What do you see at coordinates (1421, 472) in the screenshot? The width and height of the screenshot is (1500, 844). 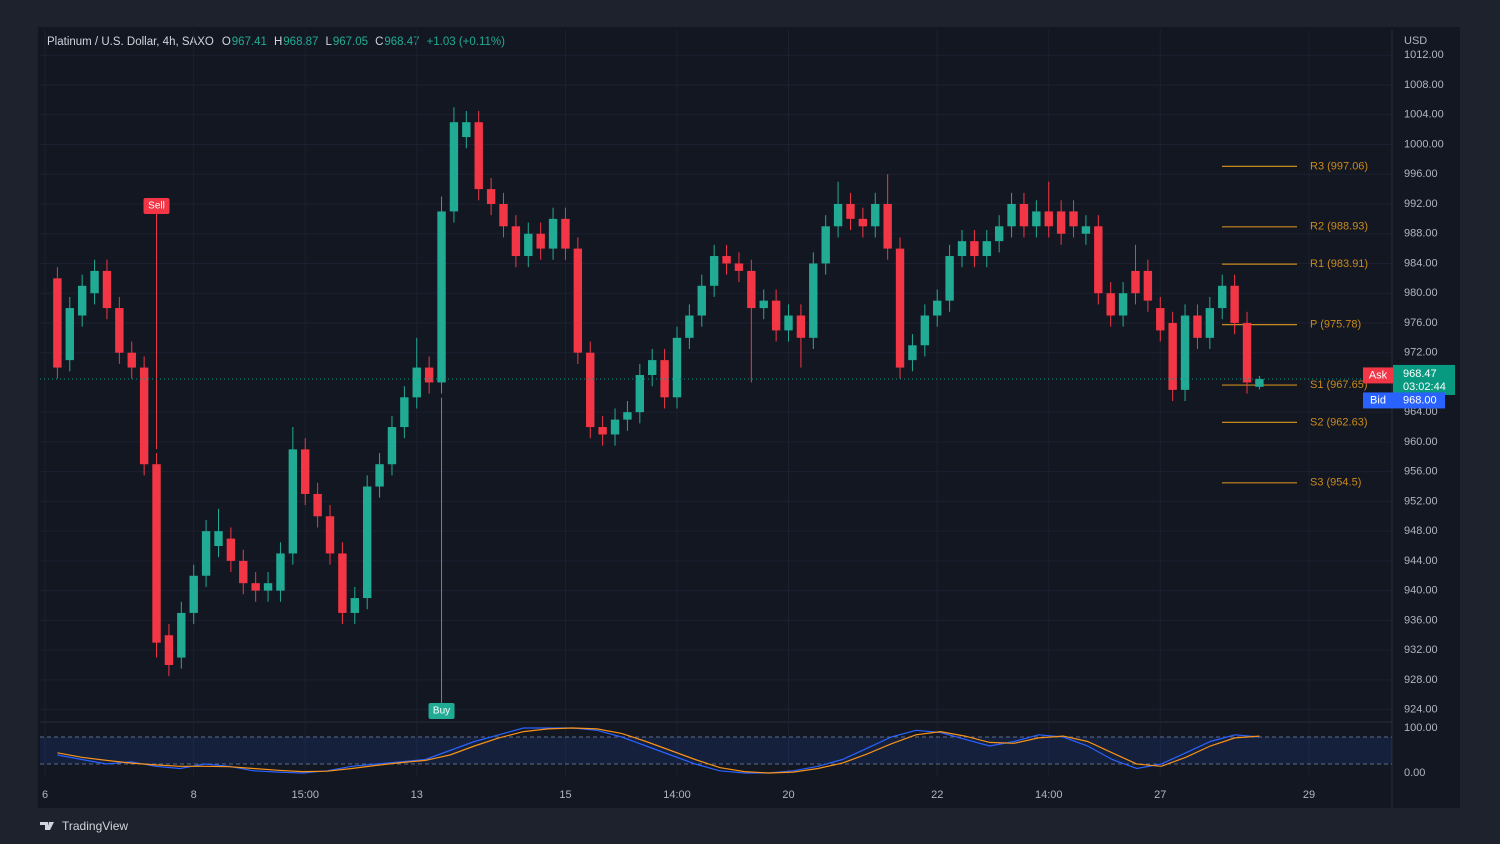 I see `y-tick-label: 956.00` at bounding box center [1421, 472].